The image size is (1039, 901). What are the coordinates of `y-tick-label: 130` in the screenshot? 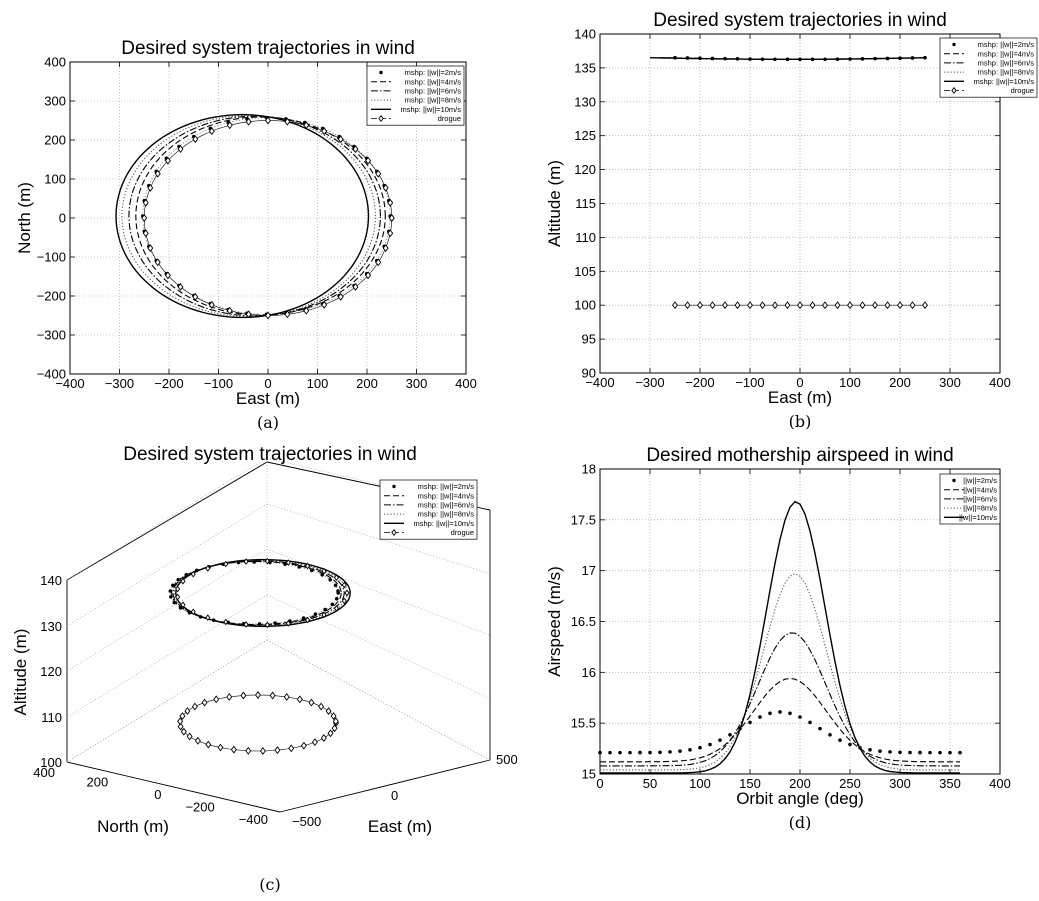 It's located at (585, 101).